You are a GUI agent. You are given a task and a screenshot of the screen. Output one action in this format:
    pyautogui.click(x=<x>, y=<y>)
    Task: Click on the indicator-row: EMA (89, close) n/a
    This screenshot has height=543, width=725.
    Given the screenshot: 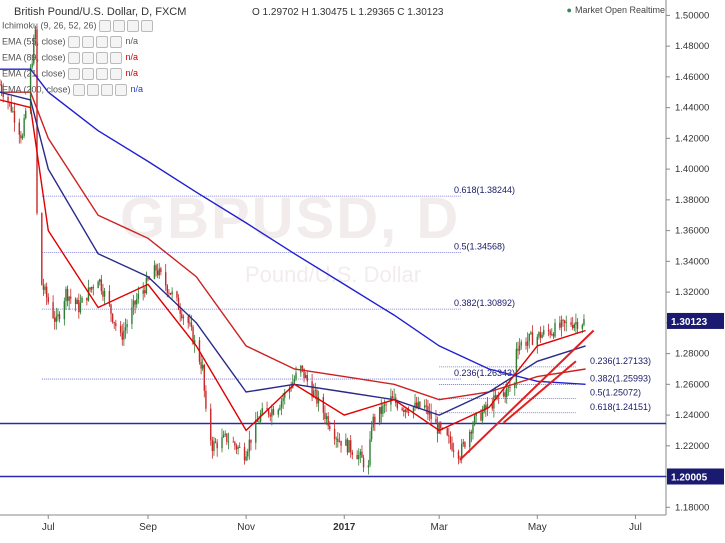 What is the action you would take?
    pyautogui.click(x=70, y=58)
    